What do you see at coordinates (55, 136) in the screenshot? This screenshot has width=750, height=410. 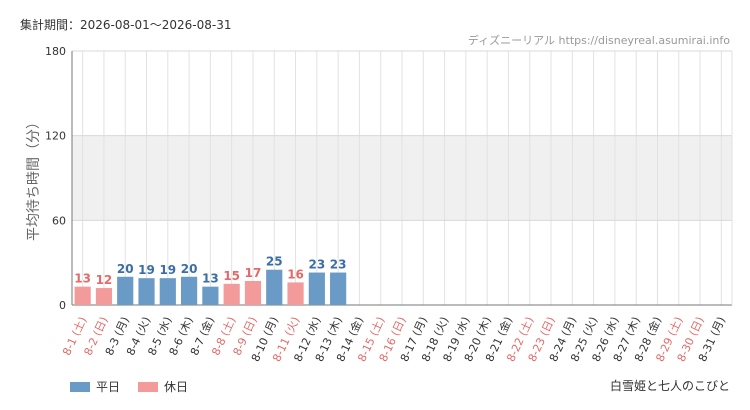 I see `y-tick-label: 120` at bounding box center [55, 136].